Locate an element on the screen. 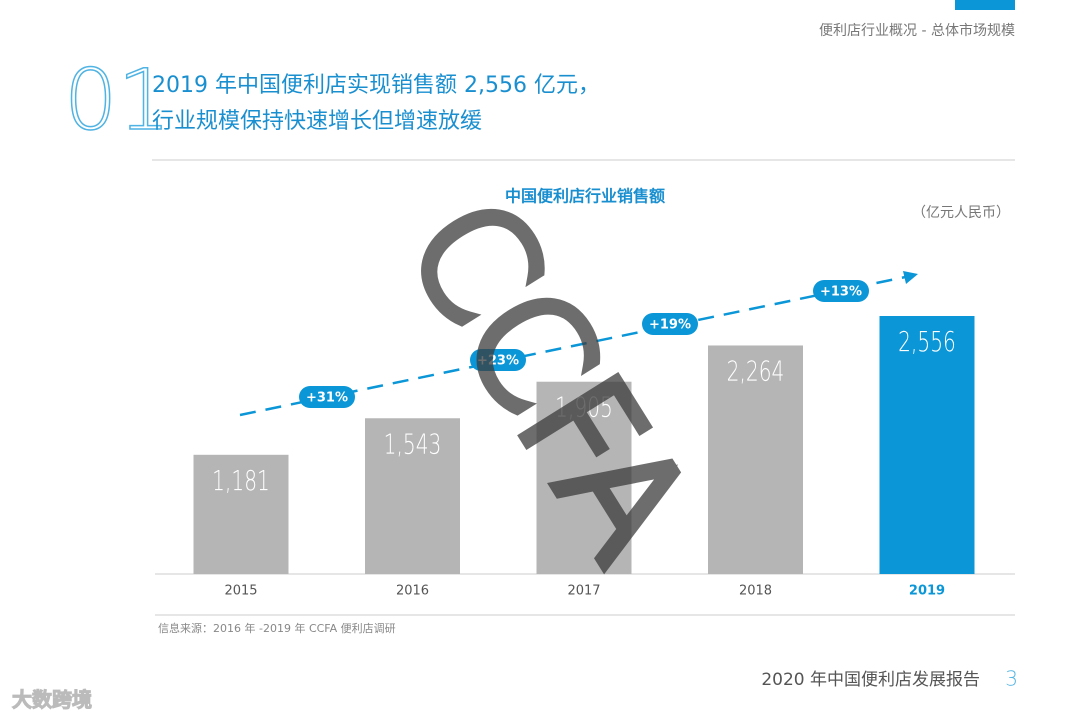 The height and width of the screenshot is (722, 1080). growth-label: +23% is located at coordinates (498, 361).